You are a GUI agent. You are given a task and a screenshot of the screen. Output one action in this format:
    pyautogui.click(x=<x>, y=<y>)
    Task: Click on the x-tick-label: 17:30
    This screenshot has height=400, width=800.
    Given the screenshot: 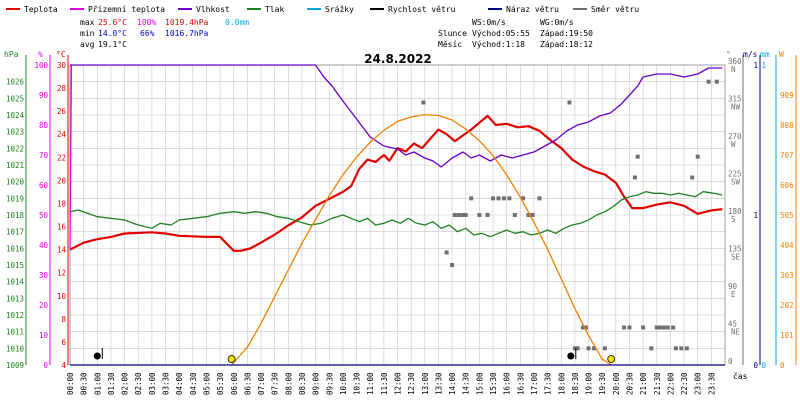 What is the action you would take?
    pyautogui.click(x=548, y=383)
    